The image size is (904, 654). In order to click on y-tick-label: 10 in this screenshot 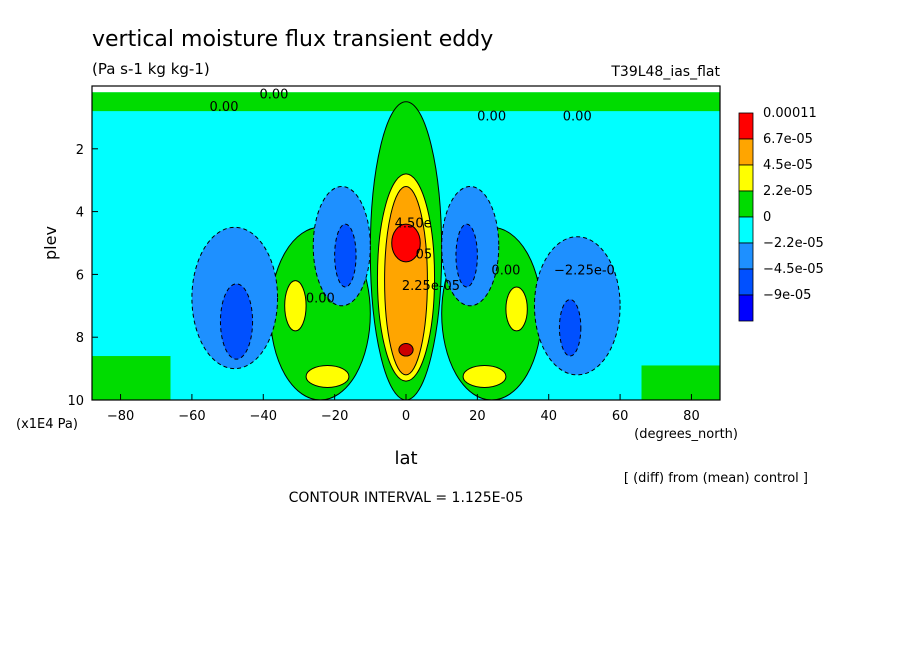, I will do `click(75, 401)`.